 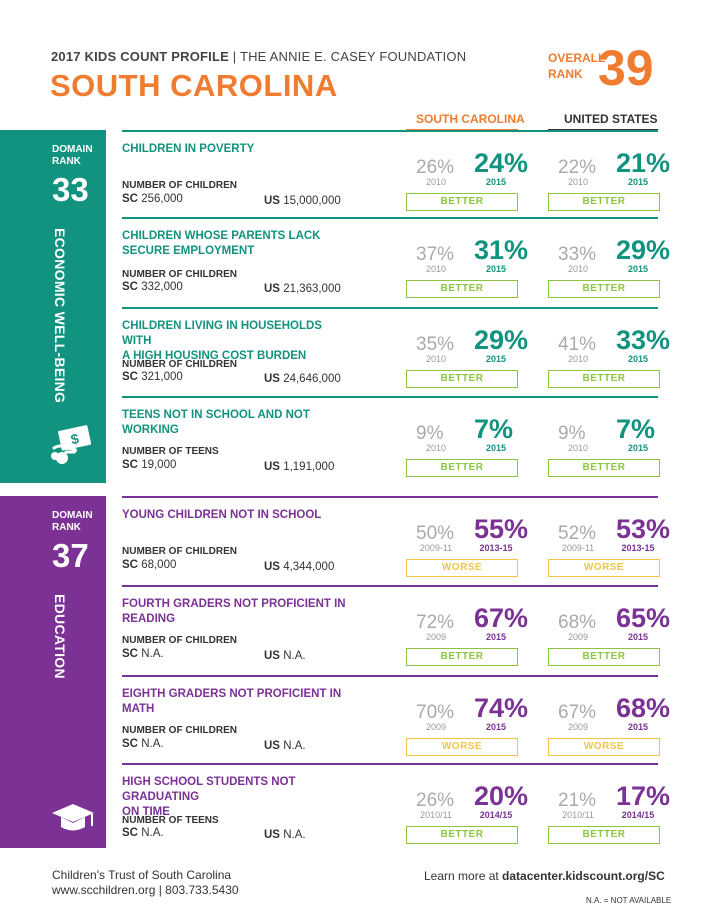 What do you see at coordinates (149, 565) in the screenshot?
I see `count-sc: SC 68,000` at bounding box center [149, 565].